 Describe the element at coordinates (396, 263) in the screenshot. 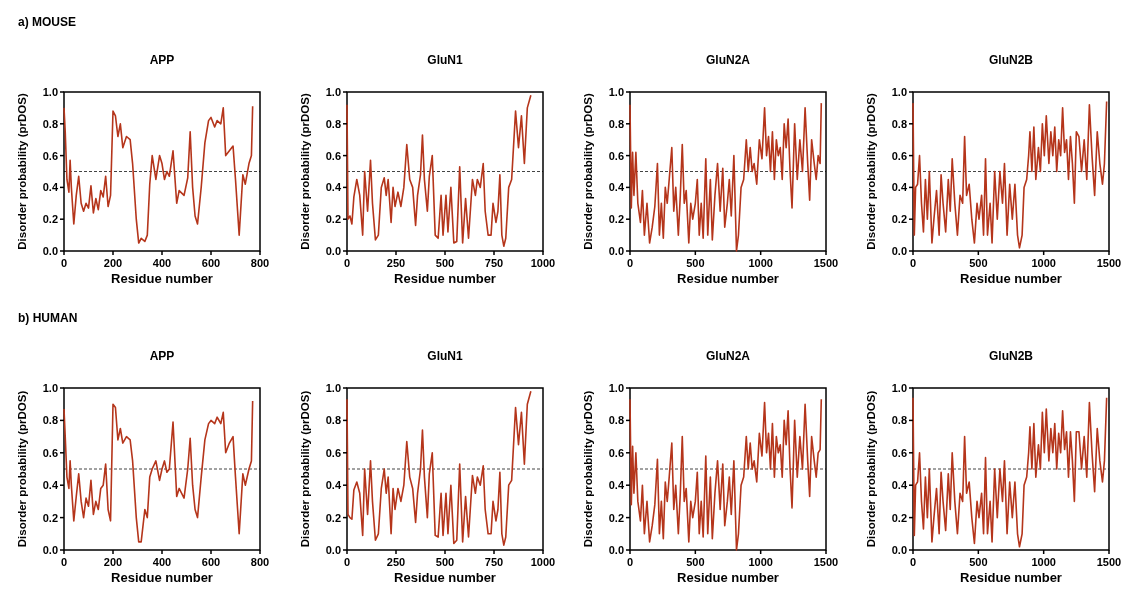

I see `x-tick-label: 250` at that location.